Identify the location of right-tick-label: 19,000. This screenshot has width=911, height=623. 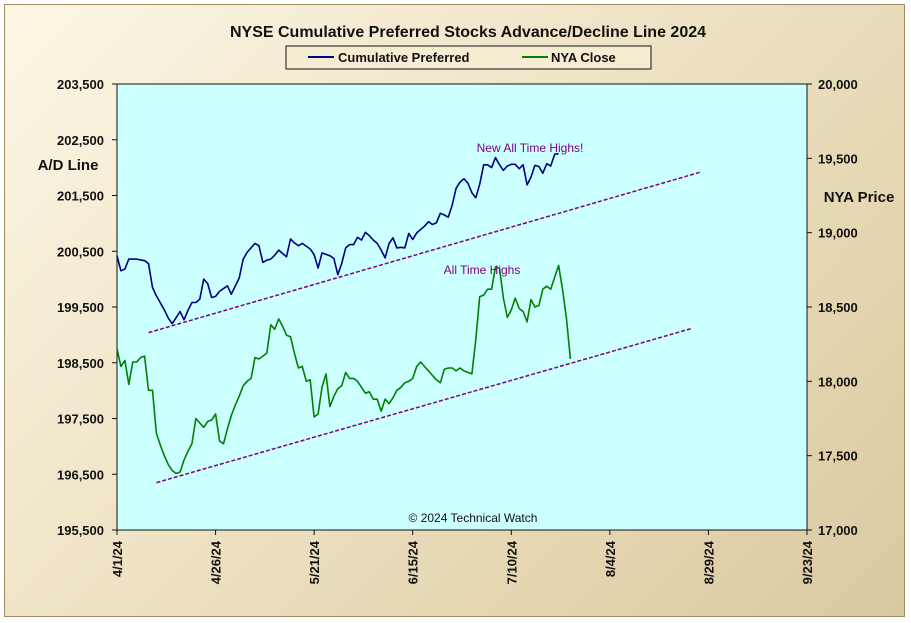
(838, 233).